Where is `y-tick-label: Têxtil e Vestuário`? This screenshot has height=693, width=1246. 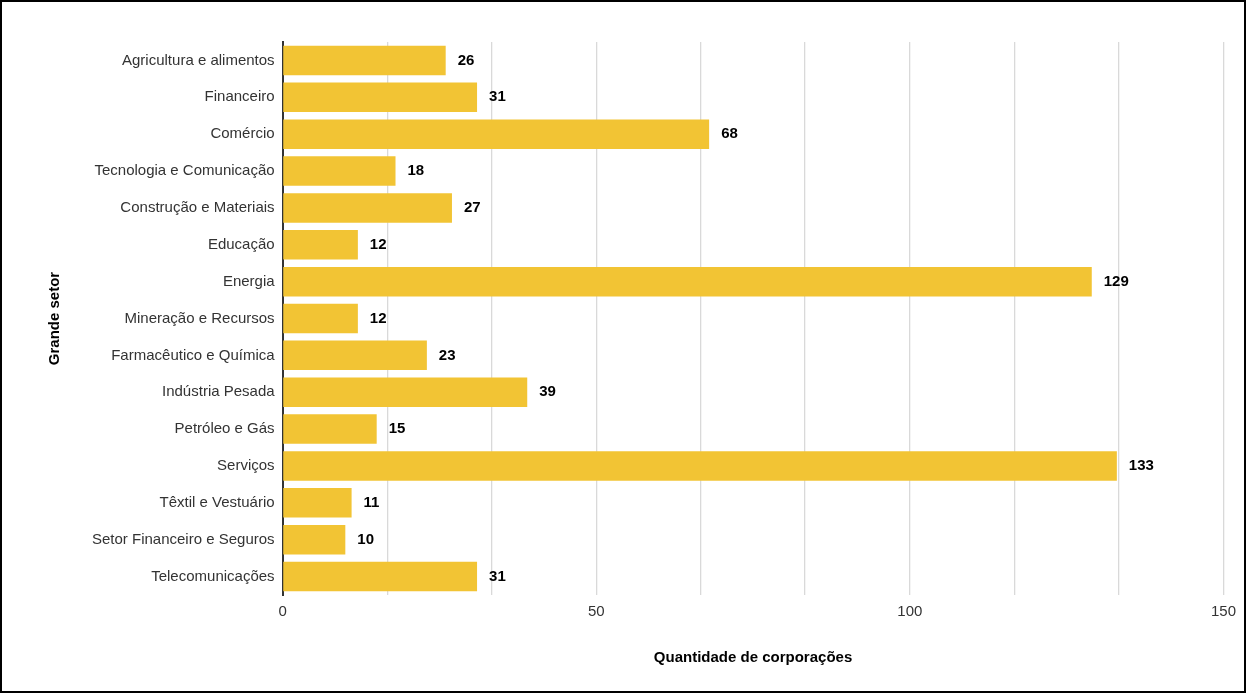
y-tick-label: Têxtil e Vestuário is located at coordinates (217, 501).